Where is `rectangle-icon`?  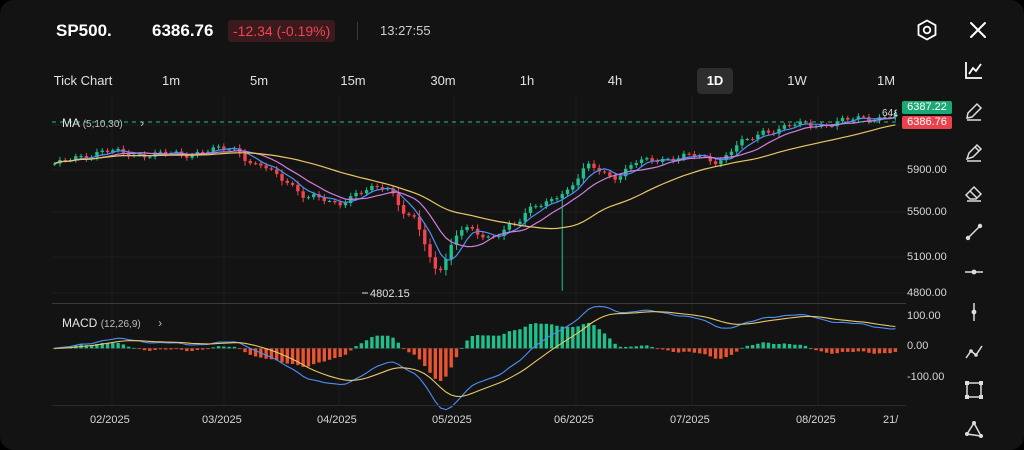 rectangle-icon is located at coordinates (974, 390).